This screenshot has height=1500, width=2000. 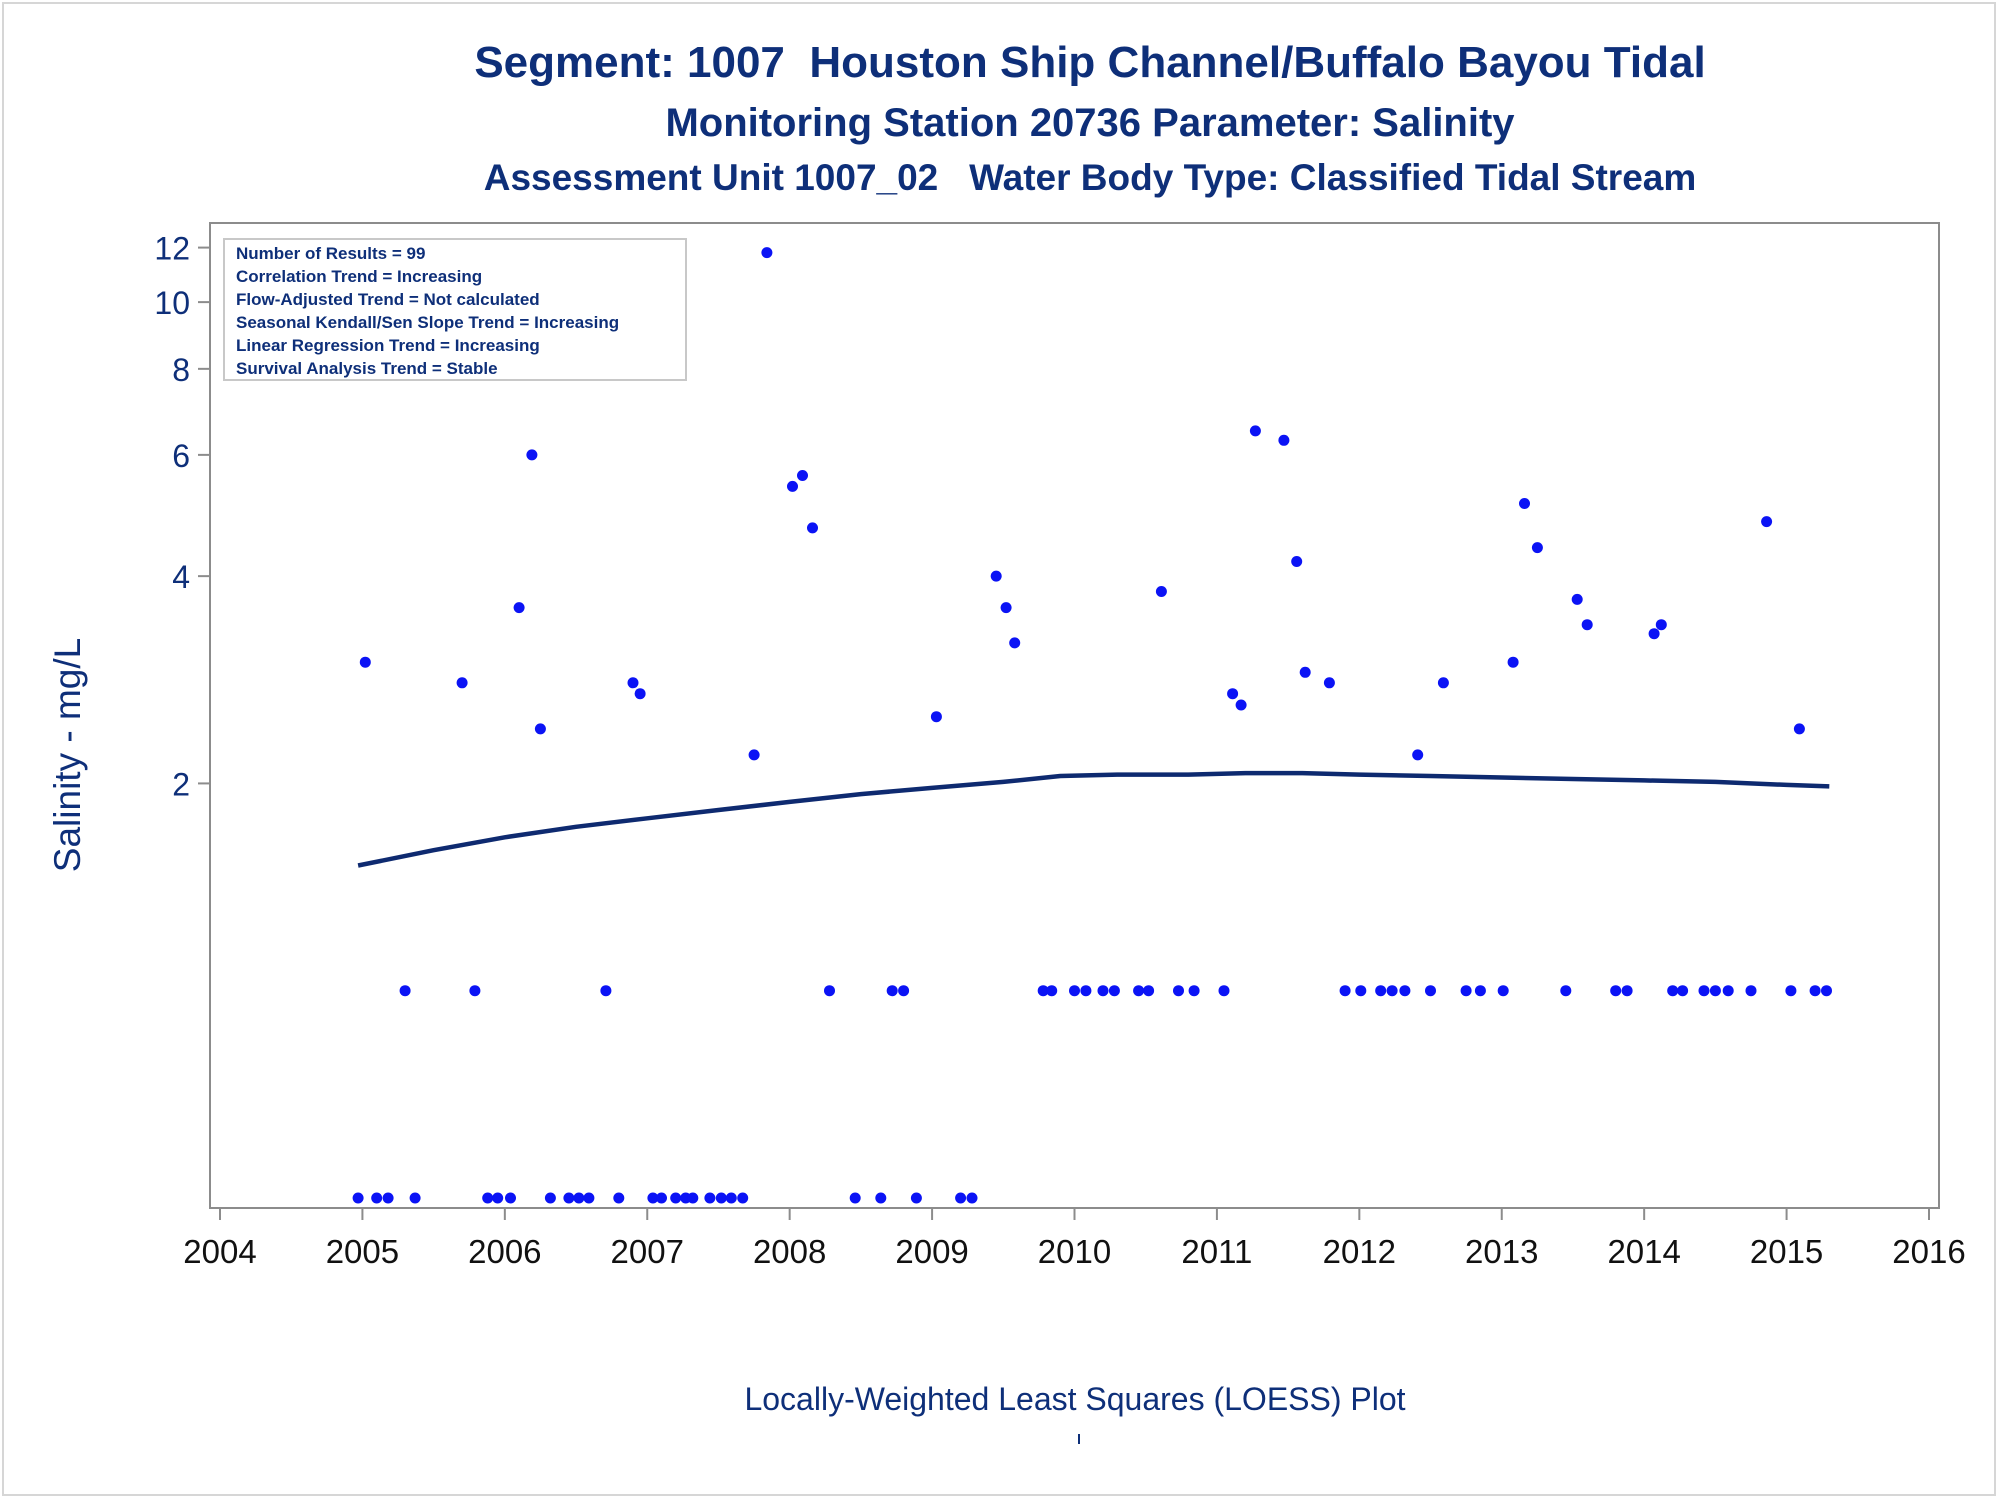 What do you see at coordinates (1079, 1439) in the screenshot?
I see `footnote-mark` at bounding box center [1079, 1439].